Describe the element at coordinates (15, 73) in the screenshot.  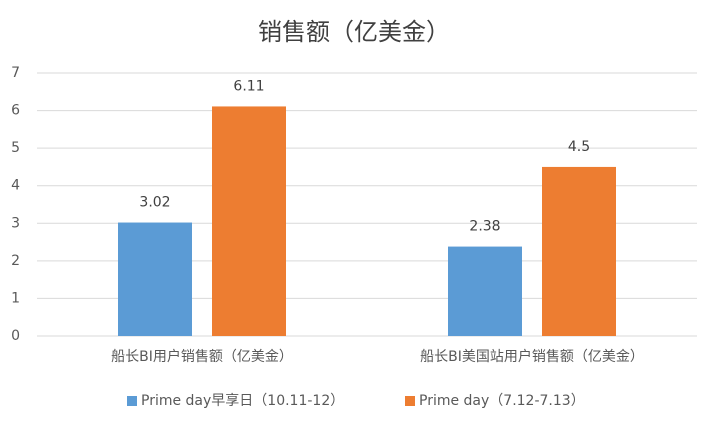
I see `y-tick-label: 7` at that location.